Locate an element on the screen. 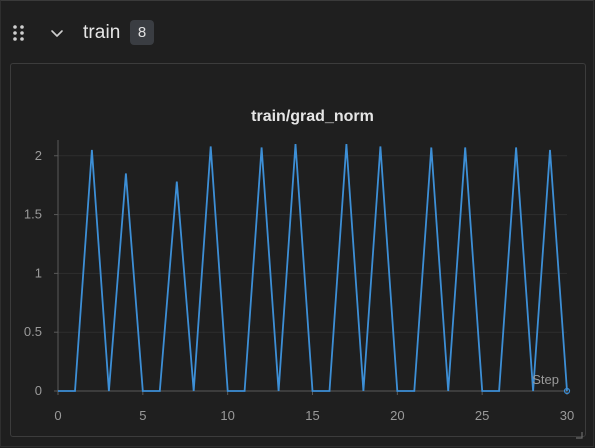 This screenshot has width=595, height=448. panel-count-badge: 8 is located at coordinates (142, 32).